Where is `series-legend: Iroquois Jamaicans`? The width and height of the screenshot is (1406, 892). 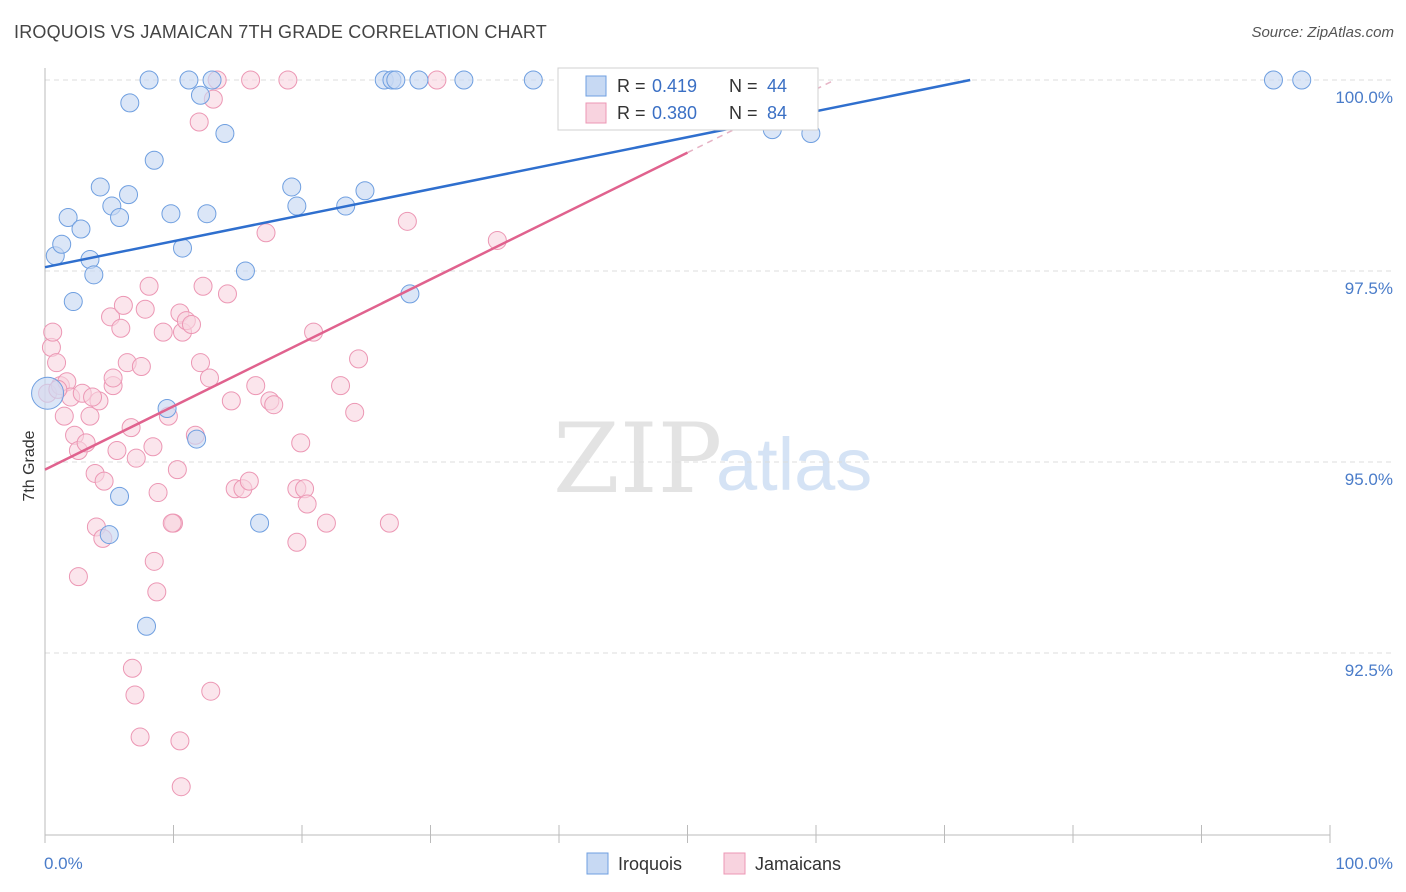 series-legend: Iroquois Jamaicans is located at coordinates (713, 863).